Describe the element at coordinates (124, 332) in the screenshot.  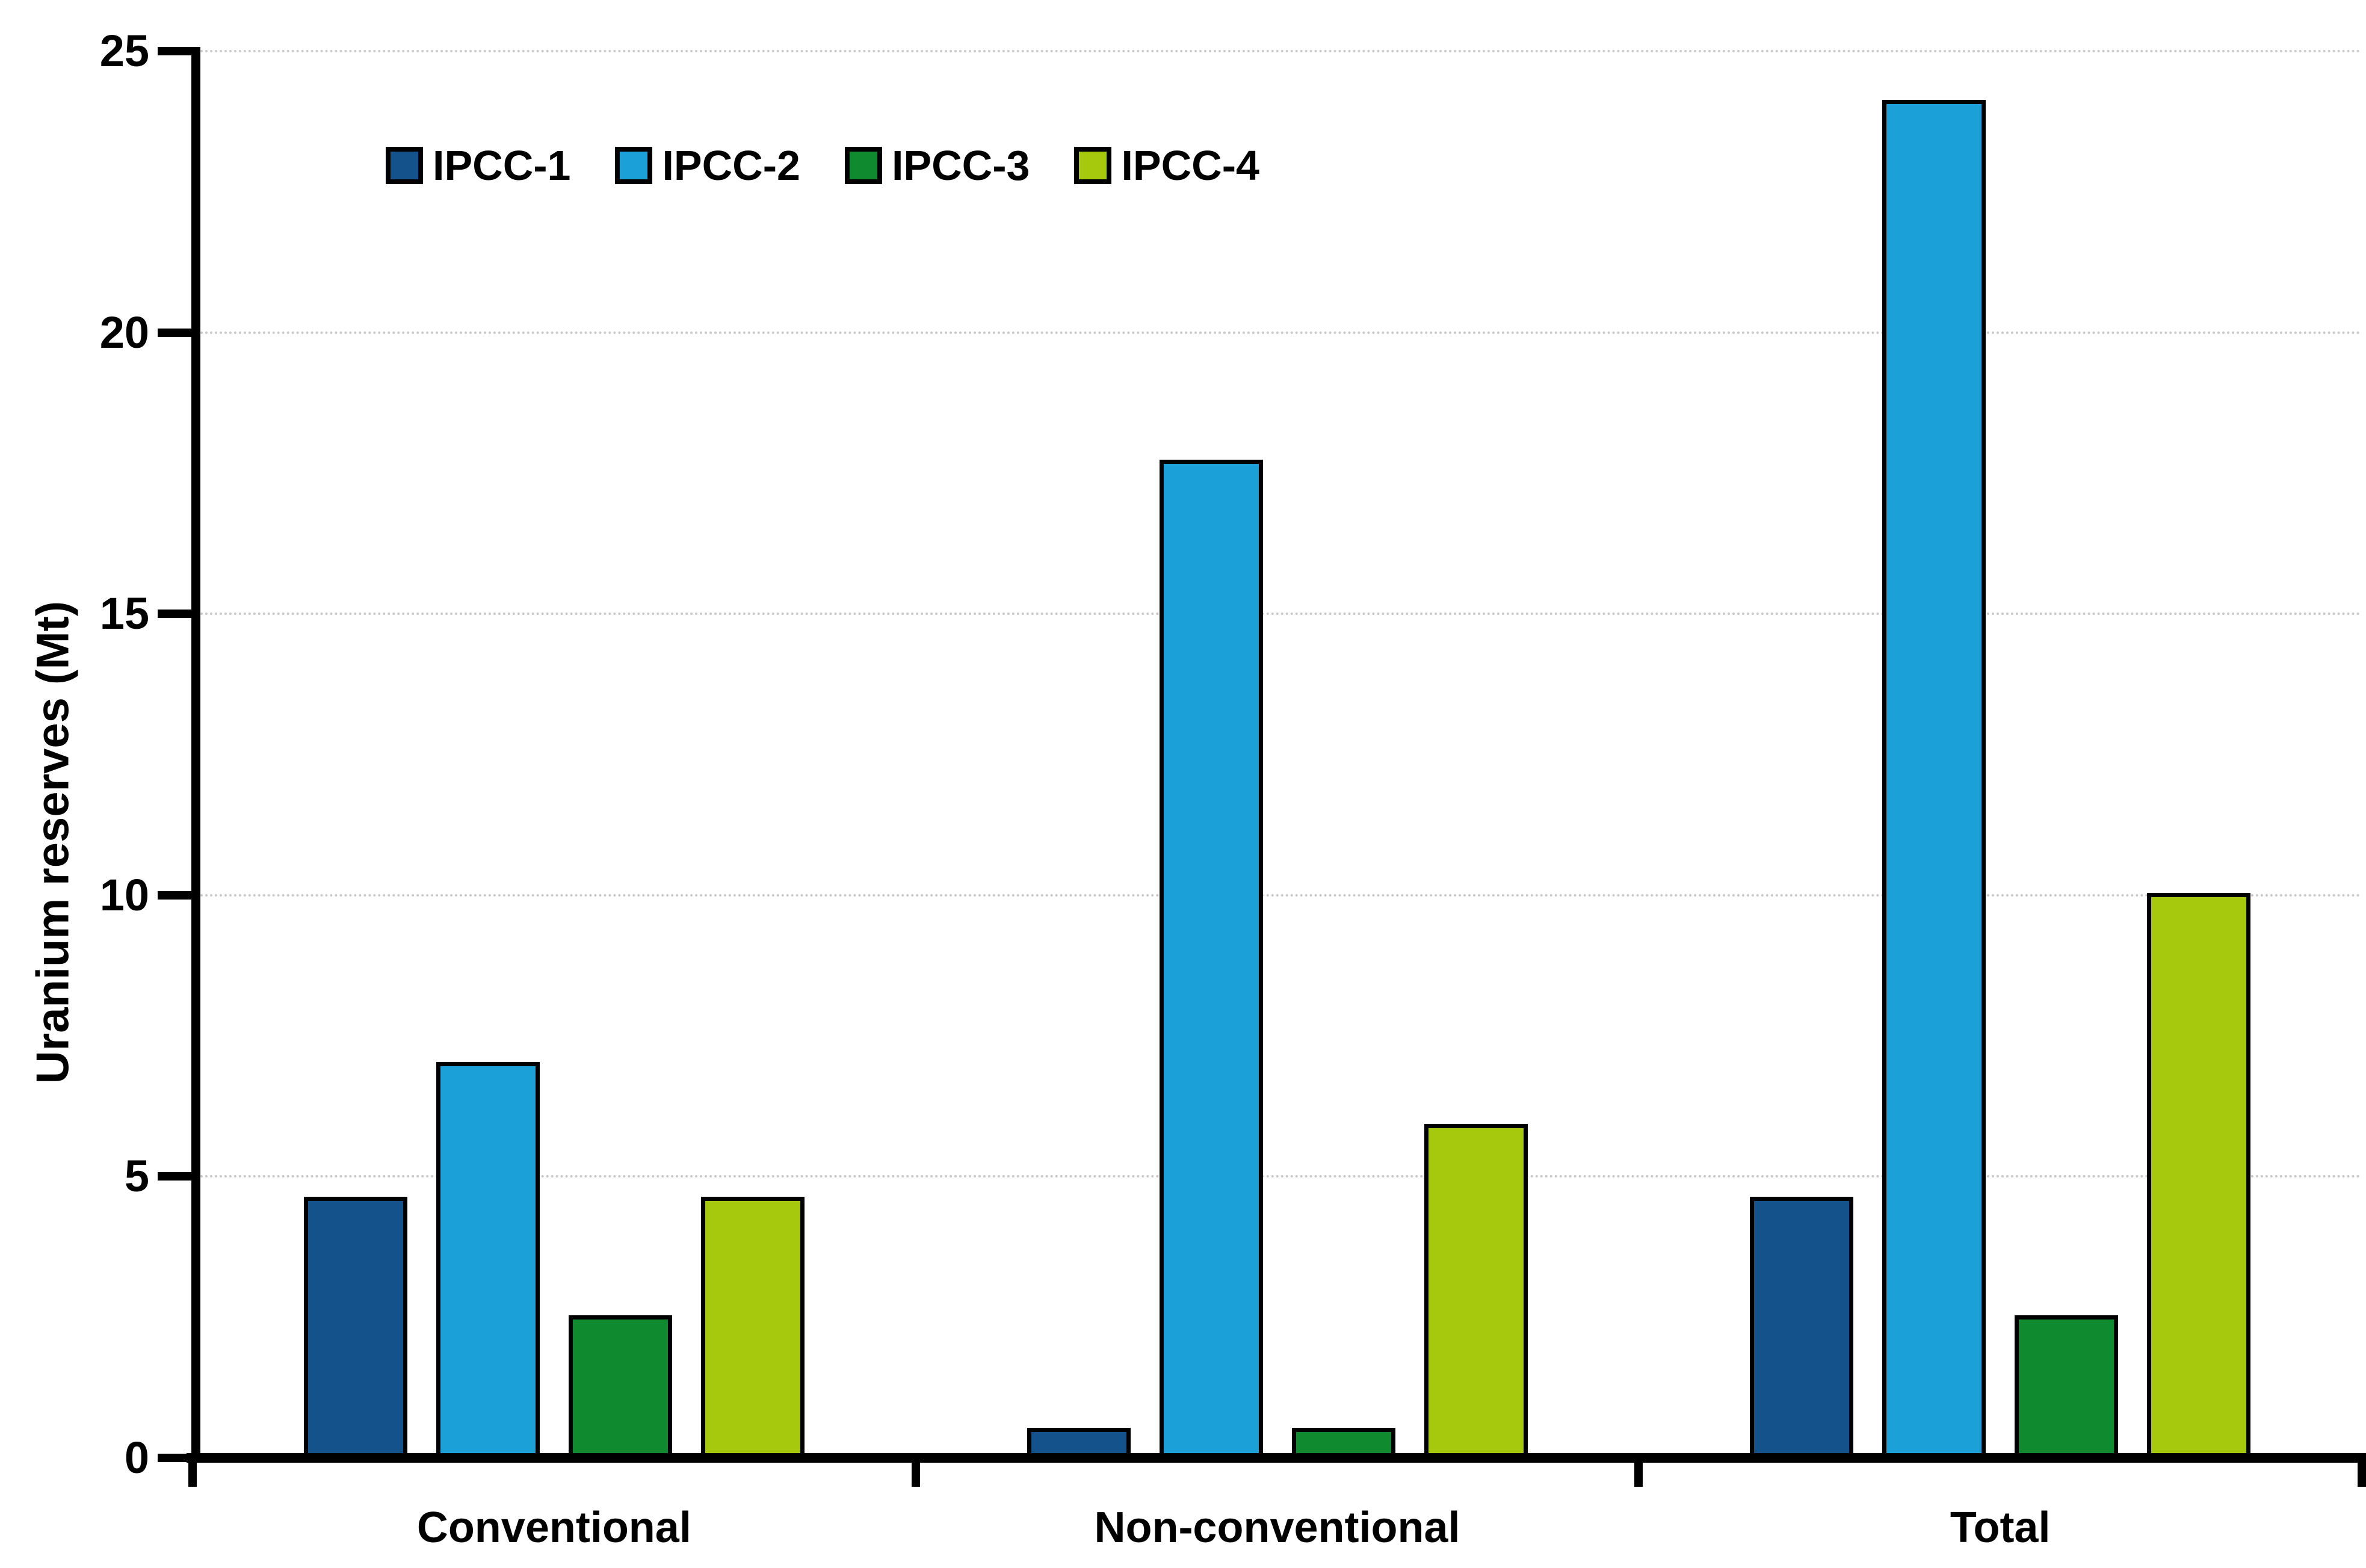
I see `y-tick-label-20: 20` at that location.